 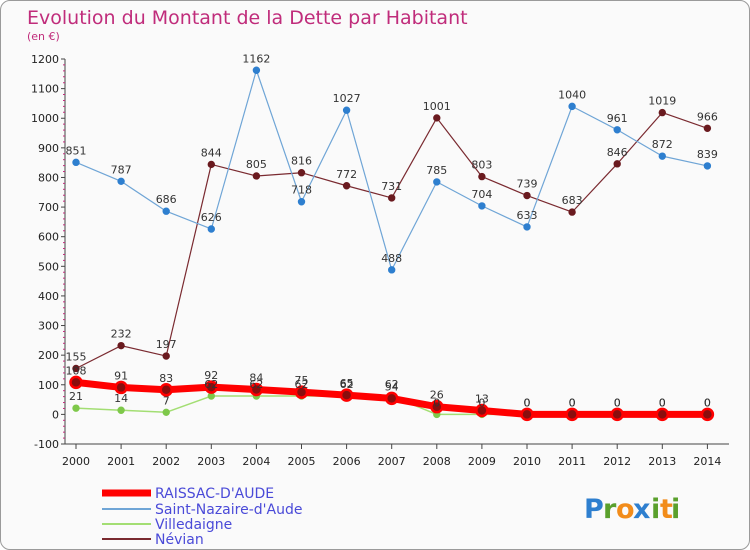 What do you see at coordinates (662, 461) in the screenshot?
I see `x-tick-label: 2013` at bounding box center [662, 461].